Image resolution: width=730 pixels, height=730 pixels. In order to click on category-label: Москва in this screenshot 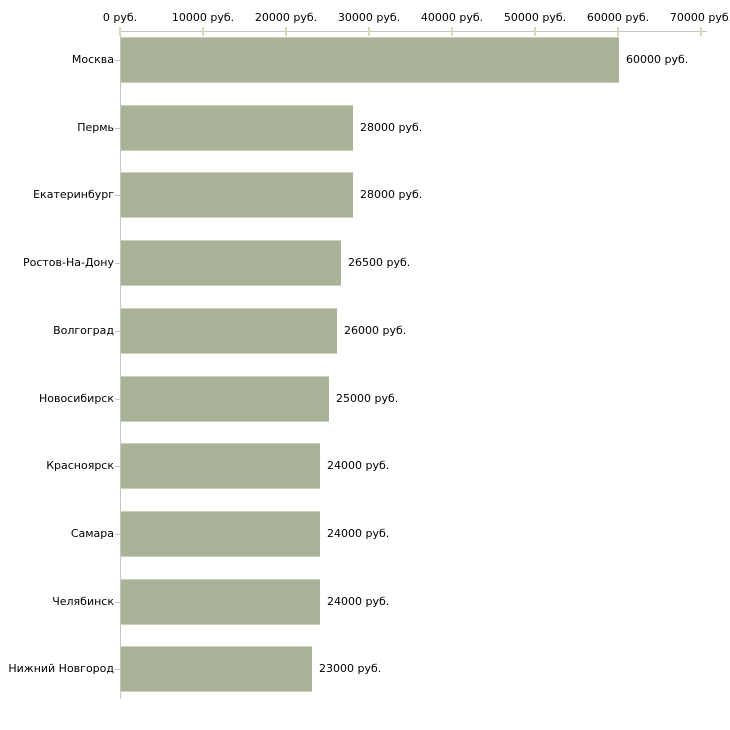, I will do `click(92, 59)`.